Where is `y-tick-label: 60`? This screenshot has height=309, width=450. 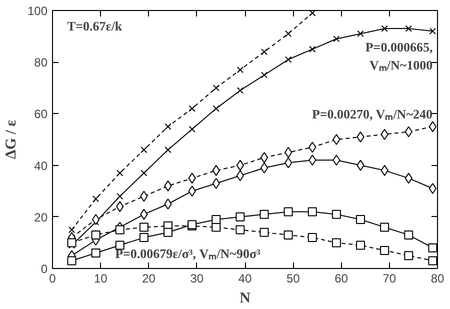
y-tick-label: 60 is located at coordinates (41, 114).